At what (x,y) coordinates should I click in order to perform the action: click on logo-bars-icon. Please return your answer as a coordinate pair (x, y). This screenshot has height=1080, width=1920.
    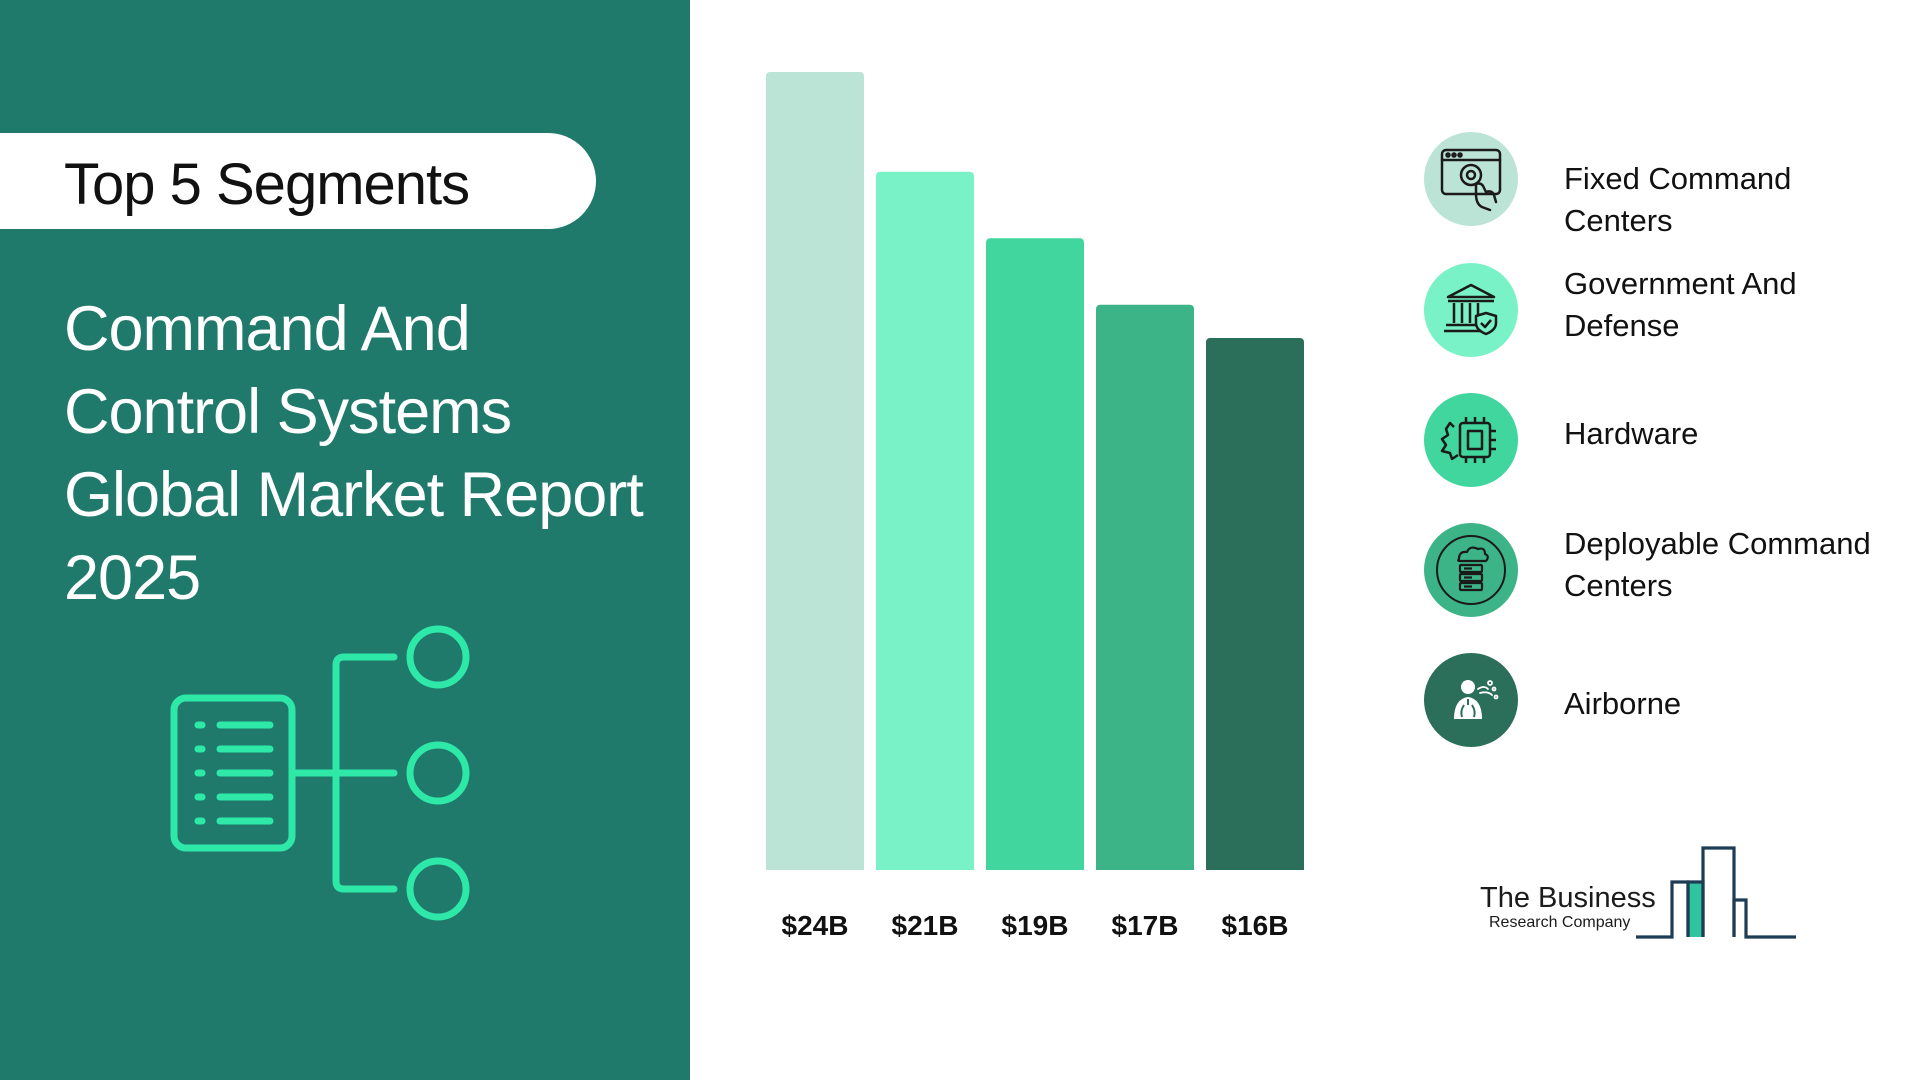
    Looking at the image, I should click on (1716, 892).